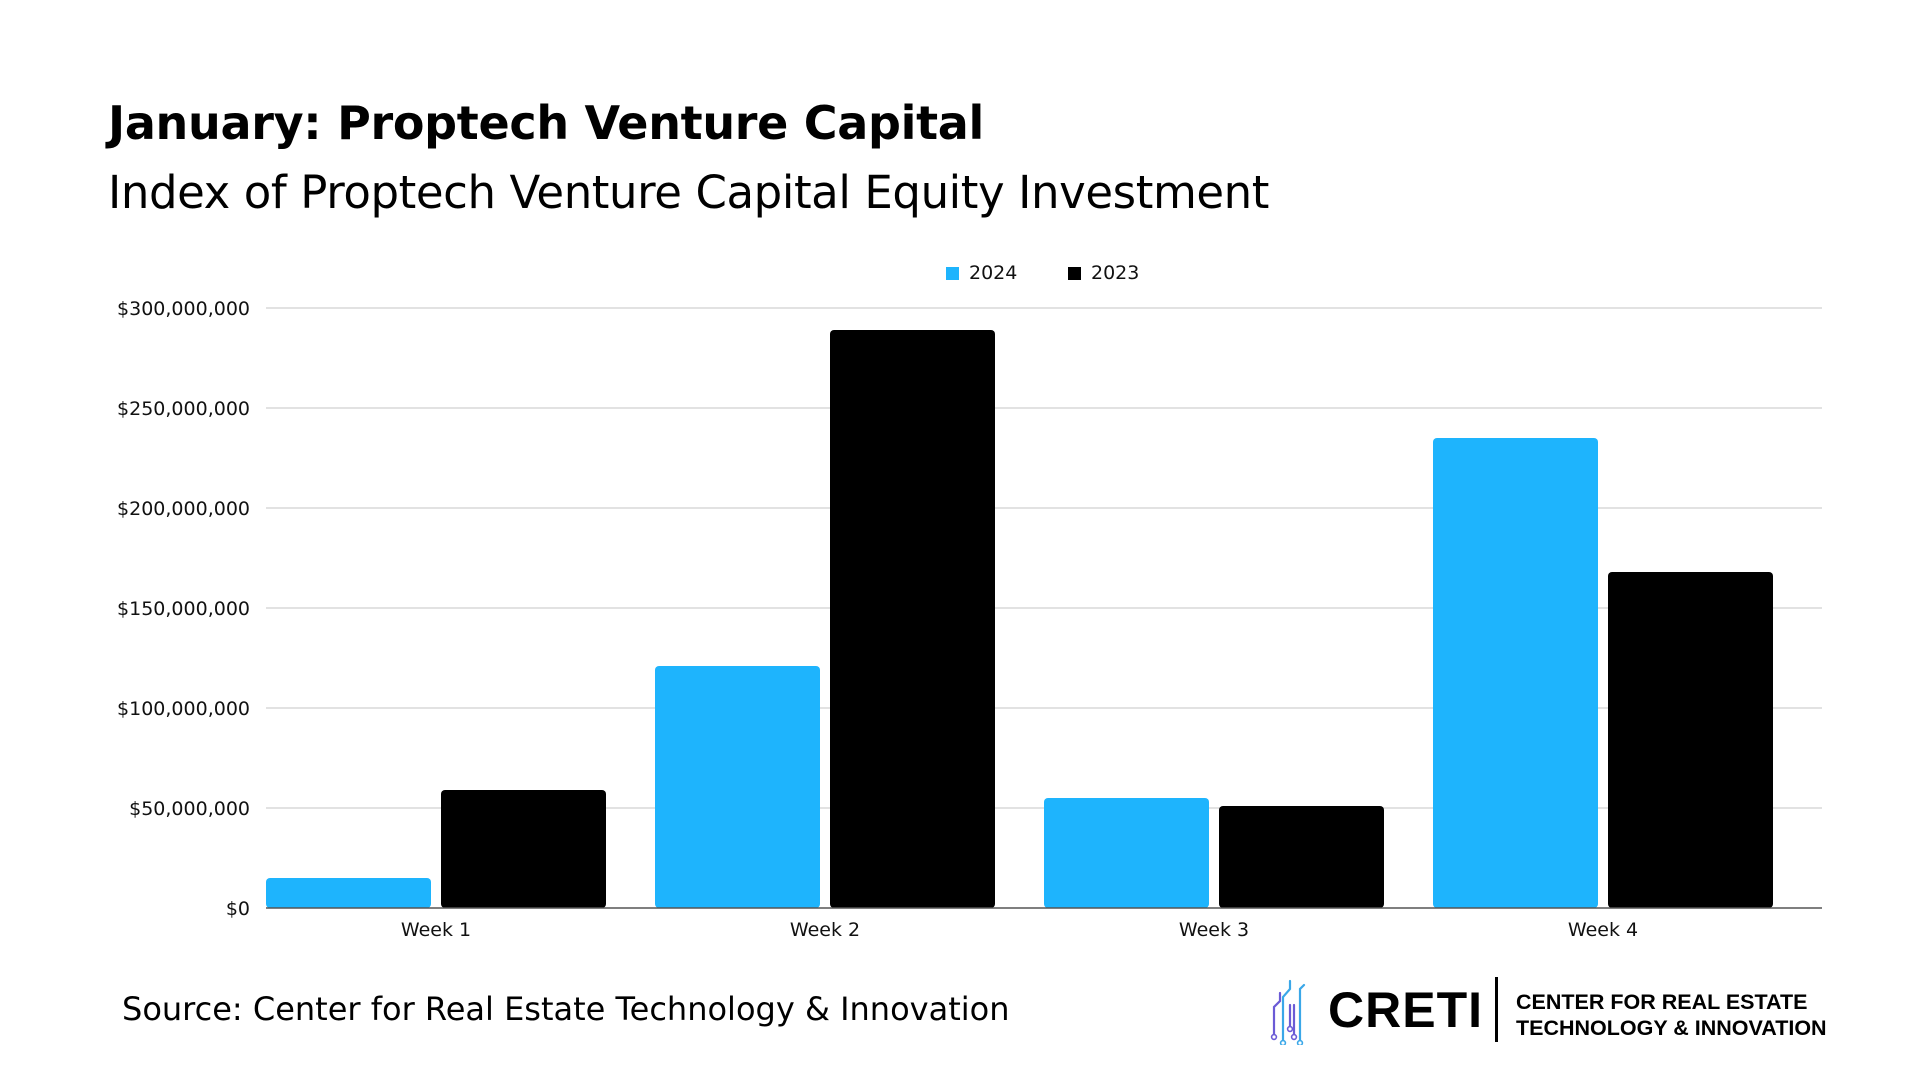 The height and width of the screenshot is (1080, 1920). Describe the element at coordinates (183, 509) in the screenshot. I see `y-tick-label: $200,000,000` at that location.